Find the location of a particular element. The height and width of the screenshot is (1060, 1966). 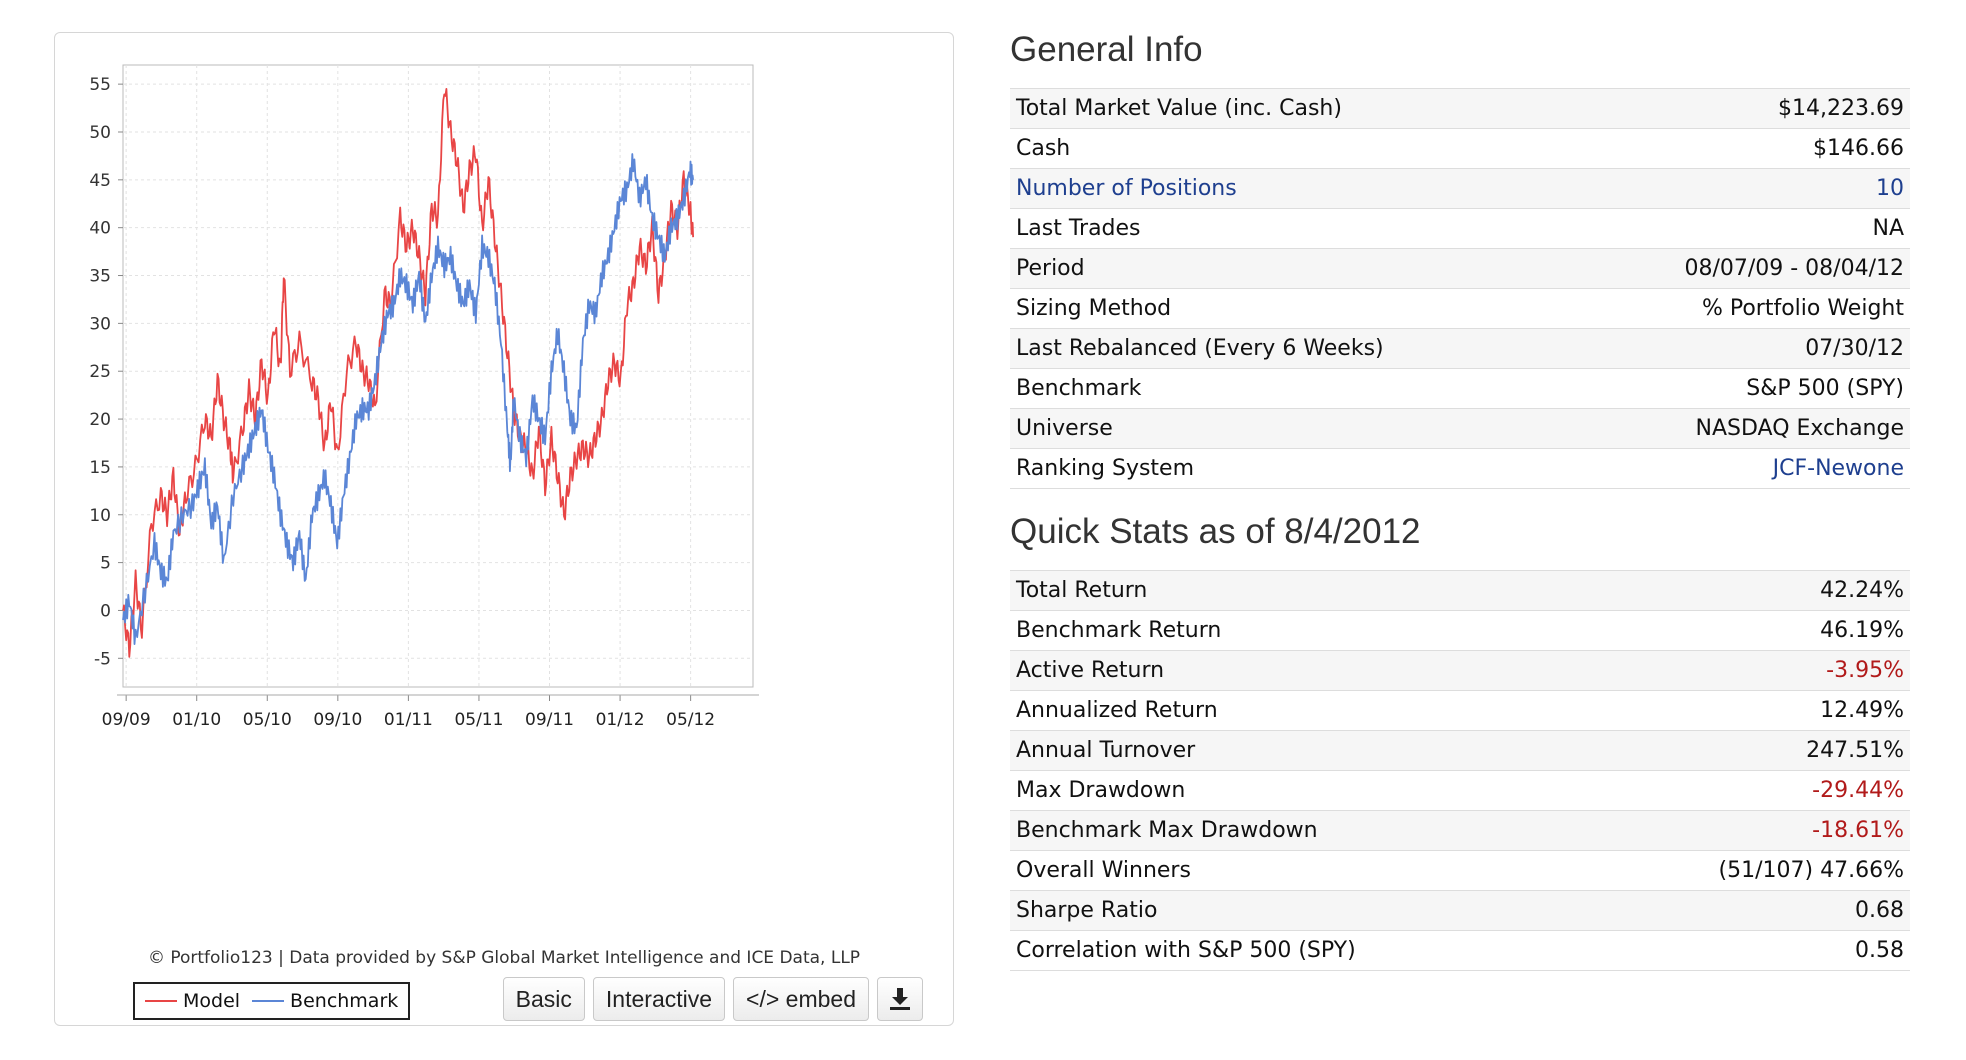

qs-label: Total Return is located at coordinates (1298, 590).